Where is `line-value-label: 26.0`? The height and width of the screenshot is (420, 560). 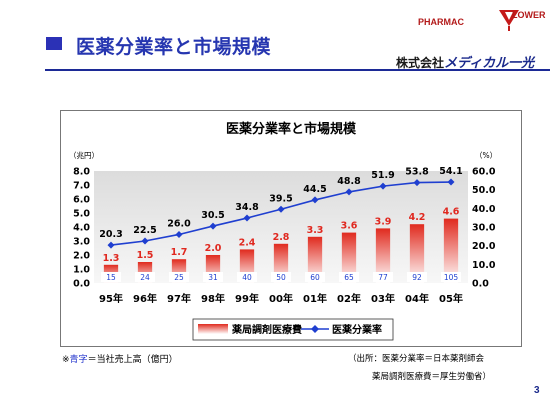 line-value-label: 26.0 is located at coordinates (179, 223).